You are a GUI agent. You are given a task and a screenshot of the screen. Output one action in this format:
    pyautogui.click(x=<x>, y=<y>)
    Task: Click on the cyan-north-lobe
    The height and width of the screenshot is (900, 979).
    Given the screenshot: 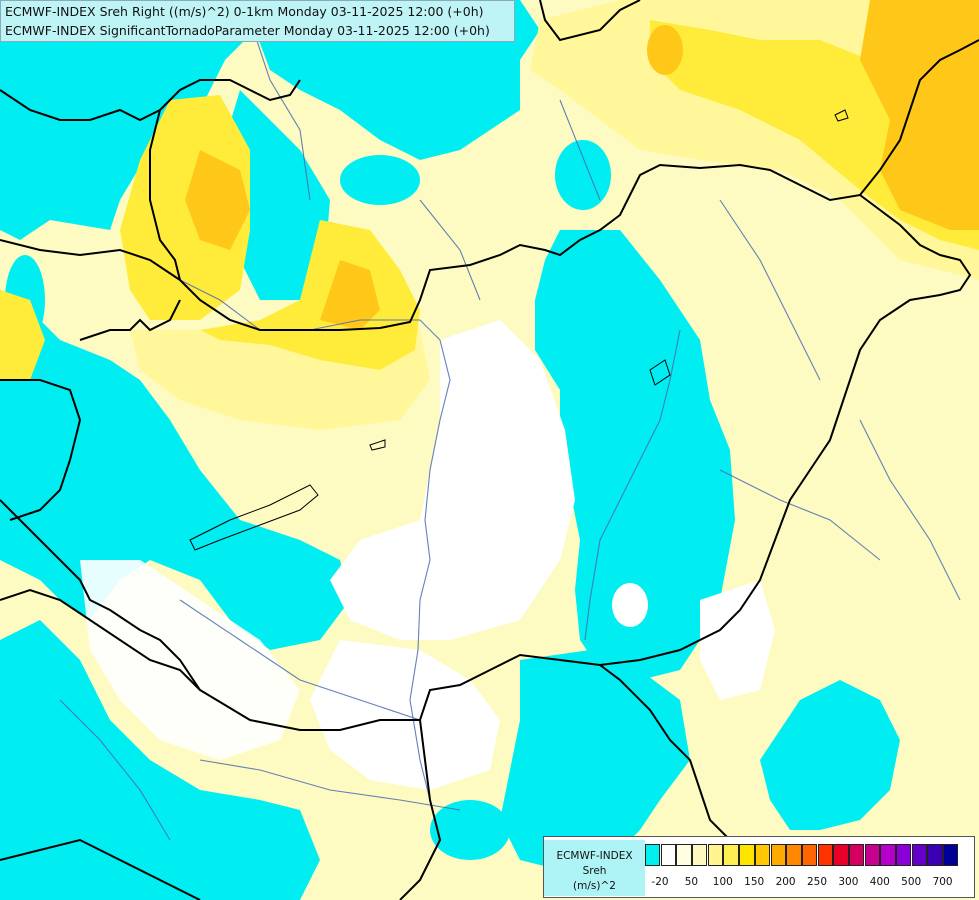 What is the action you would take?
    pyautogui.click(x=277, y=195)
    